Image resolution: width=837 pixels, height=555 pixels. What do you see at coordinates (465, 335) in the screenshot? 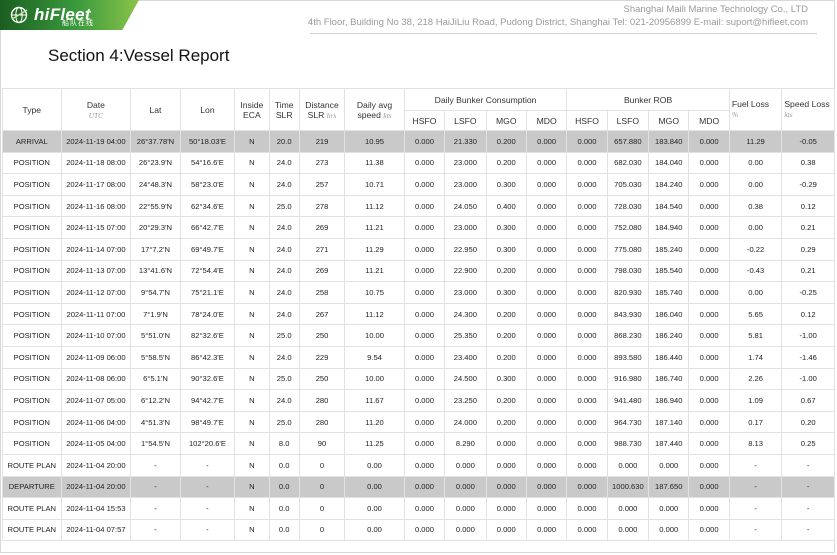
I see `cell-consumption-lsfo: 25.350` at bounding box center [465, 335].